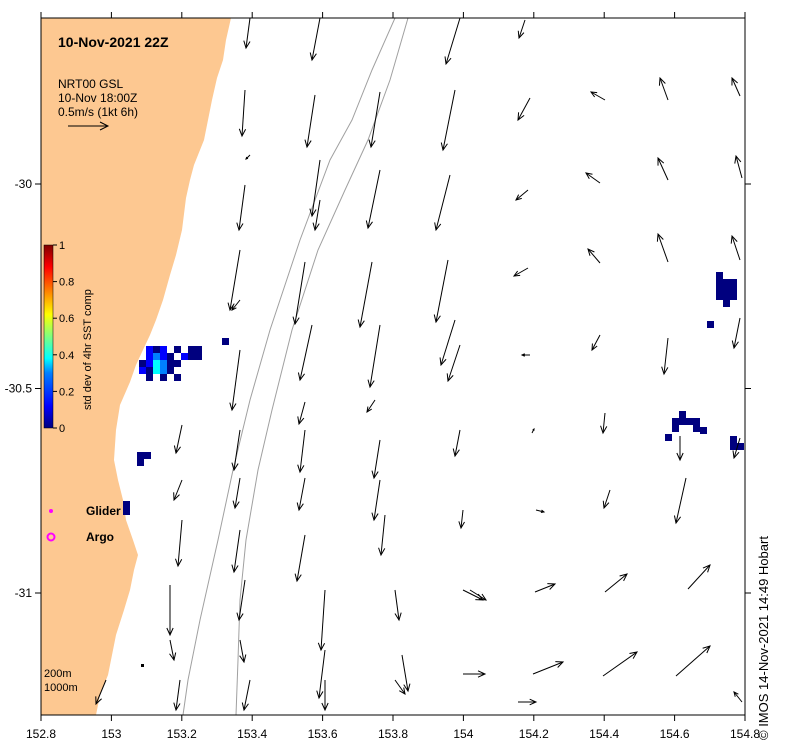  I want to click on x-tick-label: 154, so click(463, 734).